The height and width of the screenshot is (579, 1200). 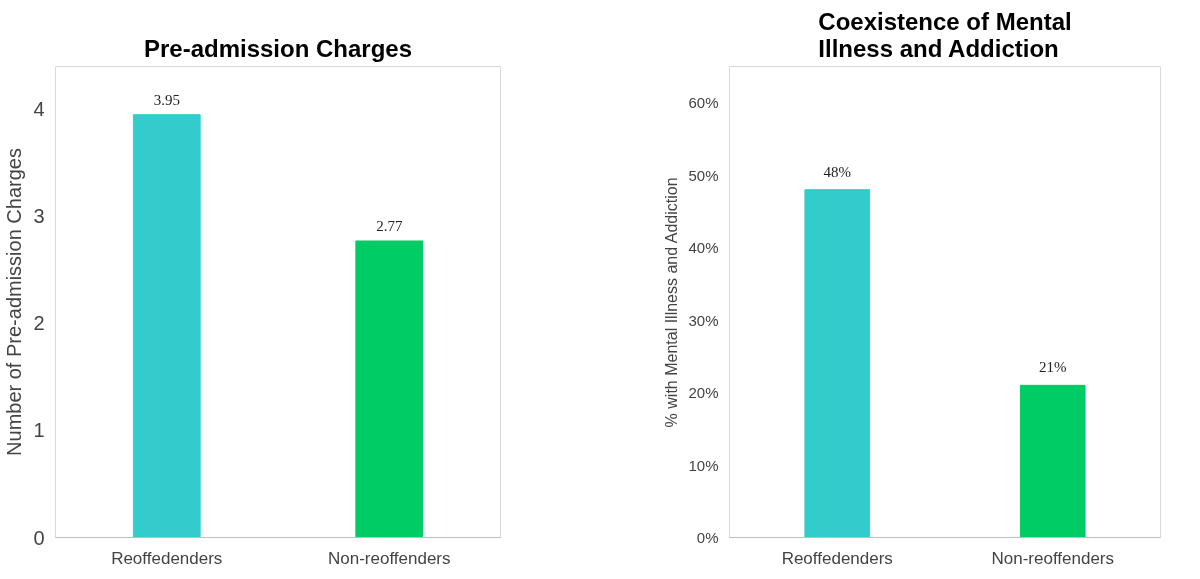 What do you see at coordinates (39, 430) in the screenshot?
I see `y-tick-label: 1` at bounding box center [39, 430].